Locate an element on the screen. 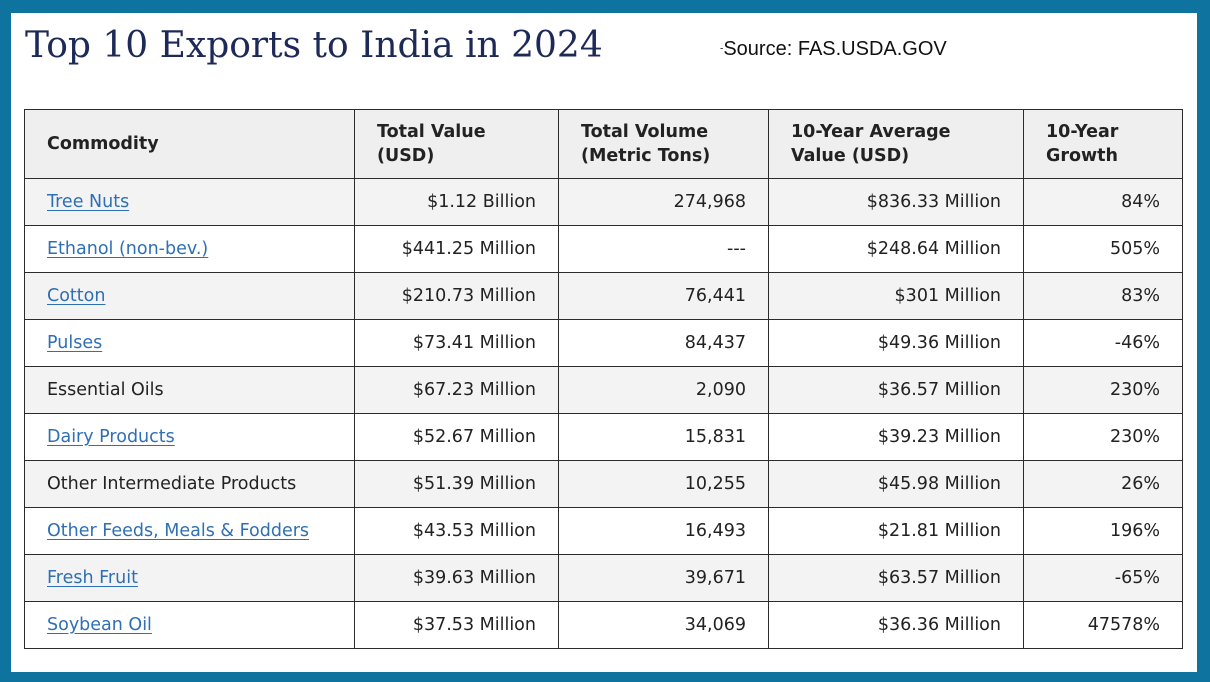 Image resolution: width=1210 pixels, height=682 pixels. commodity-cell: Tree Nuts is located at coordinates (189, 202).